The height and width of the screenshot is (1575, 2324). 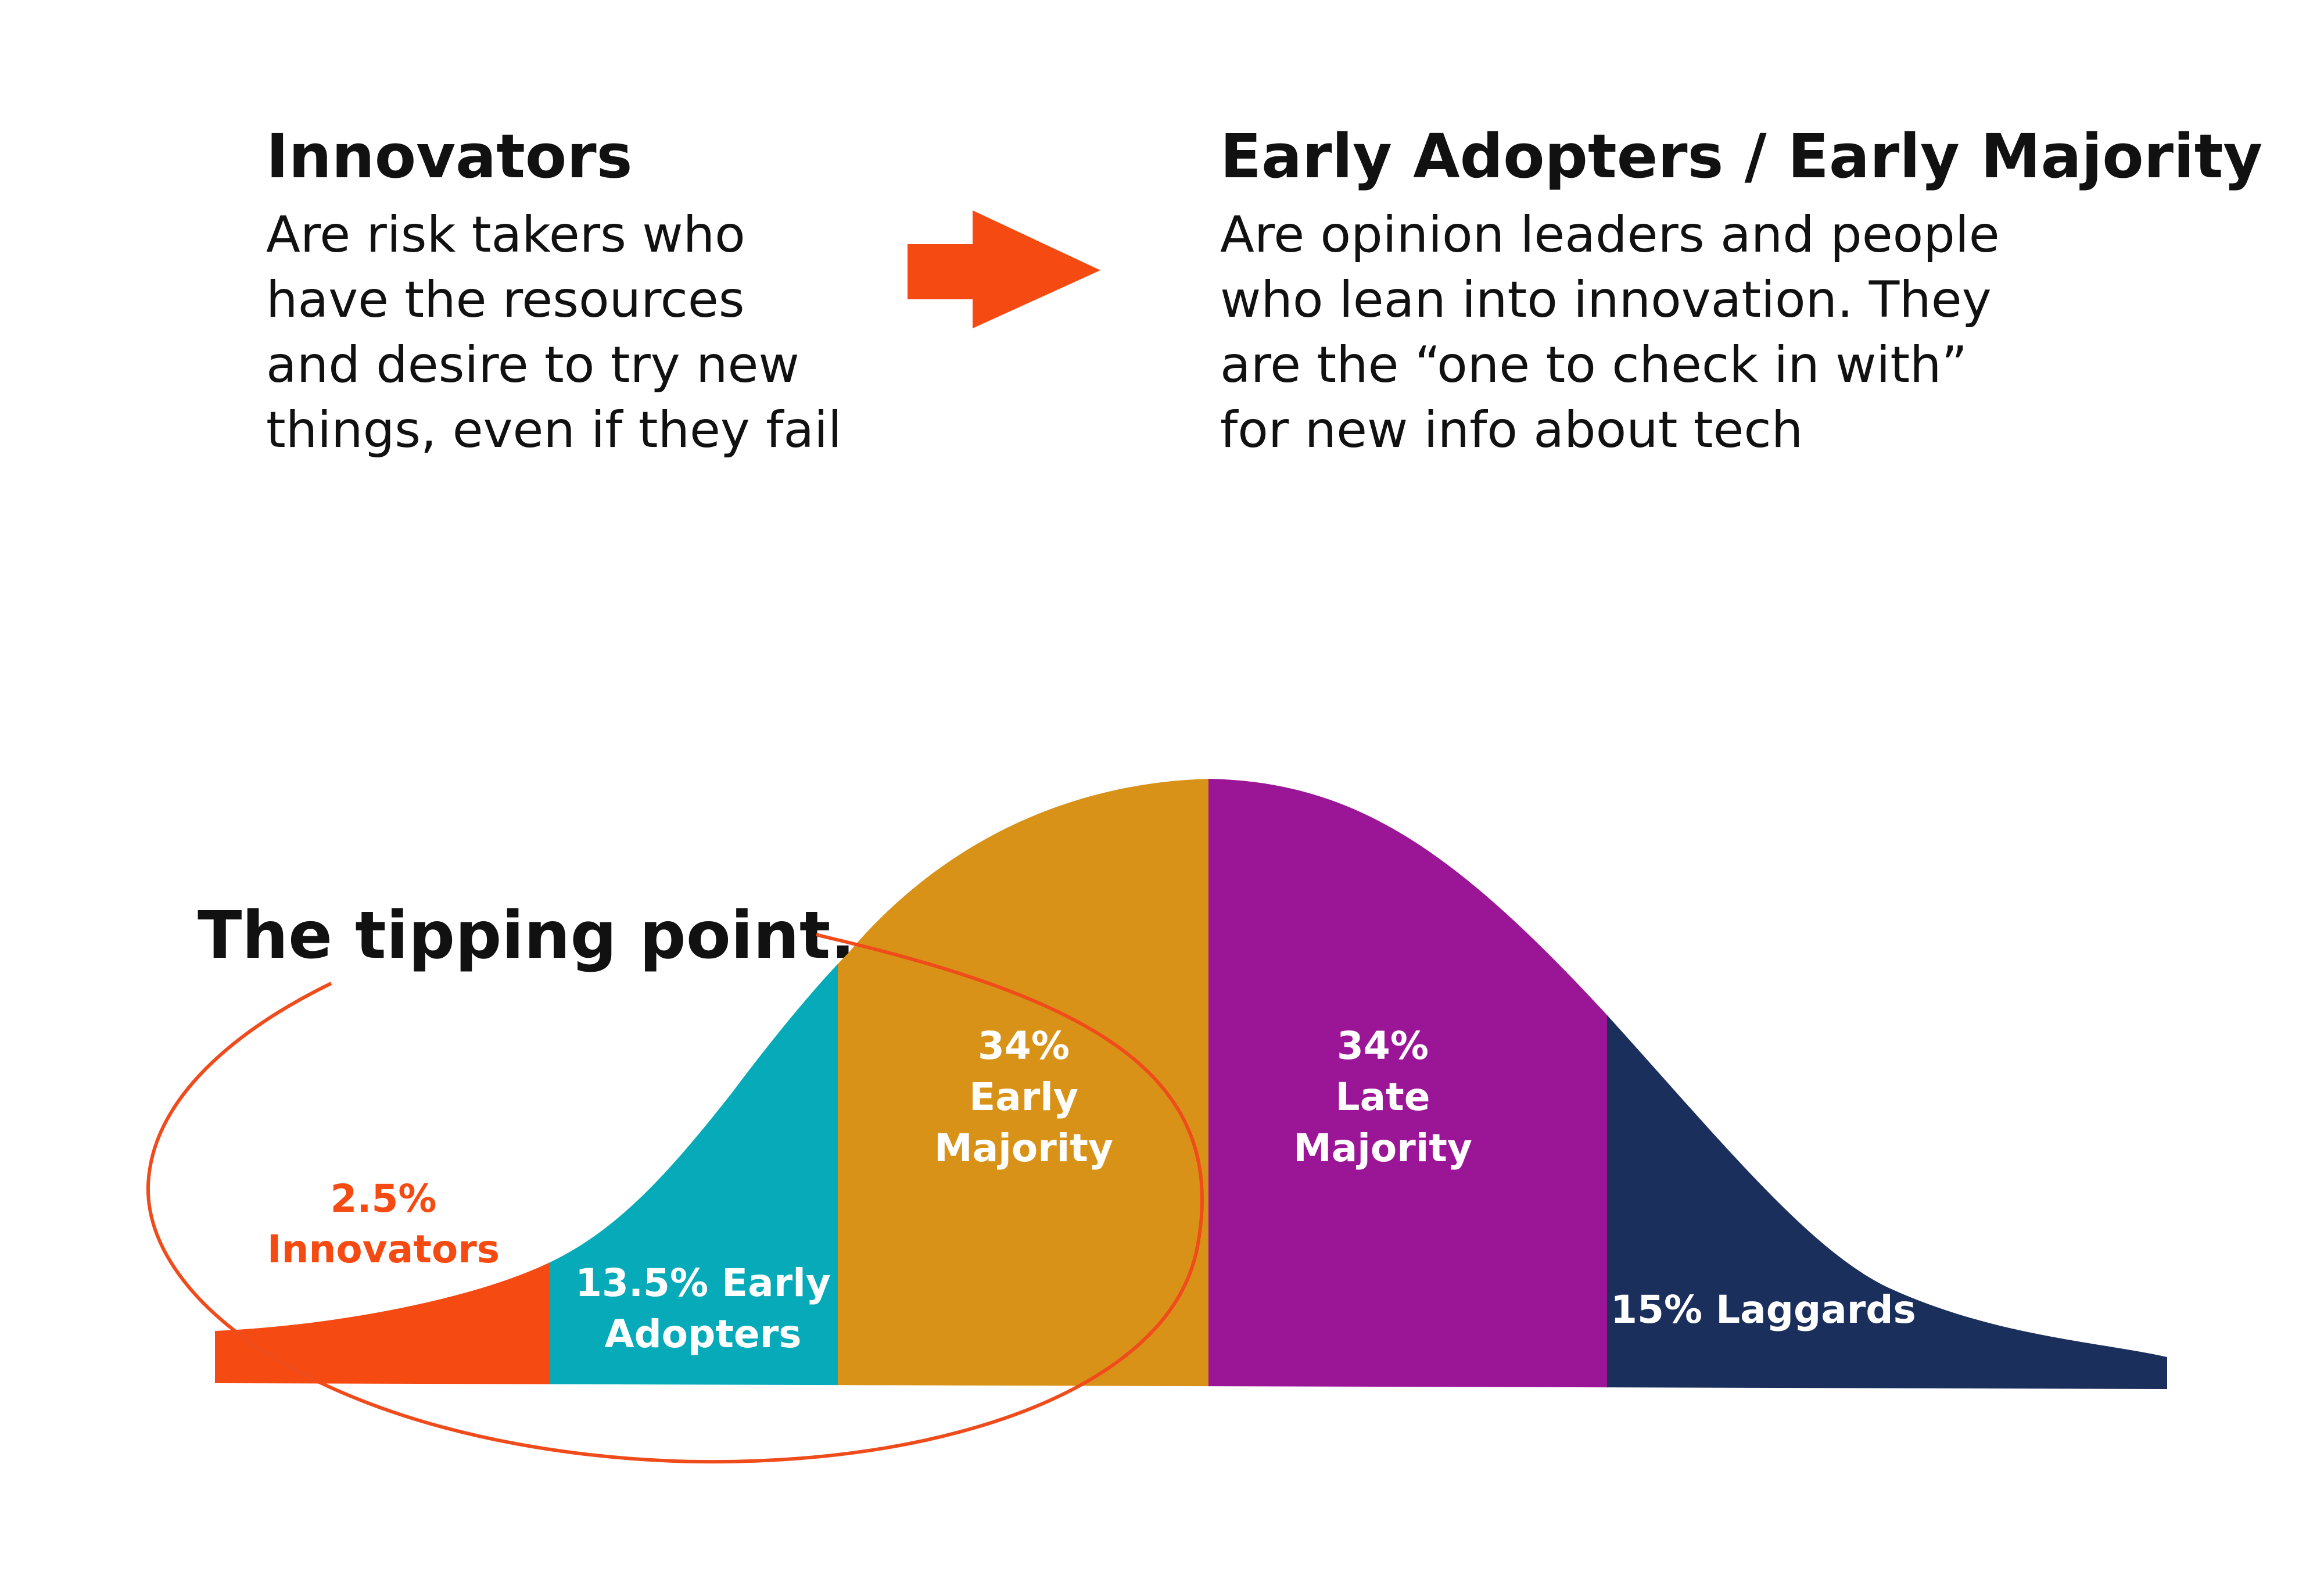 I want to click on label-early-majority-percent: 34%, so click(x=1024, y=1046).